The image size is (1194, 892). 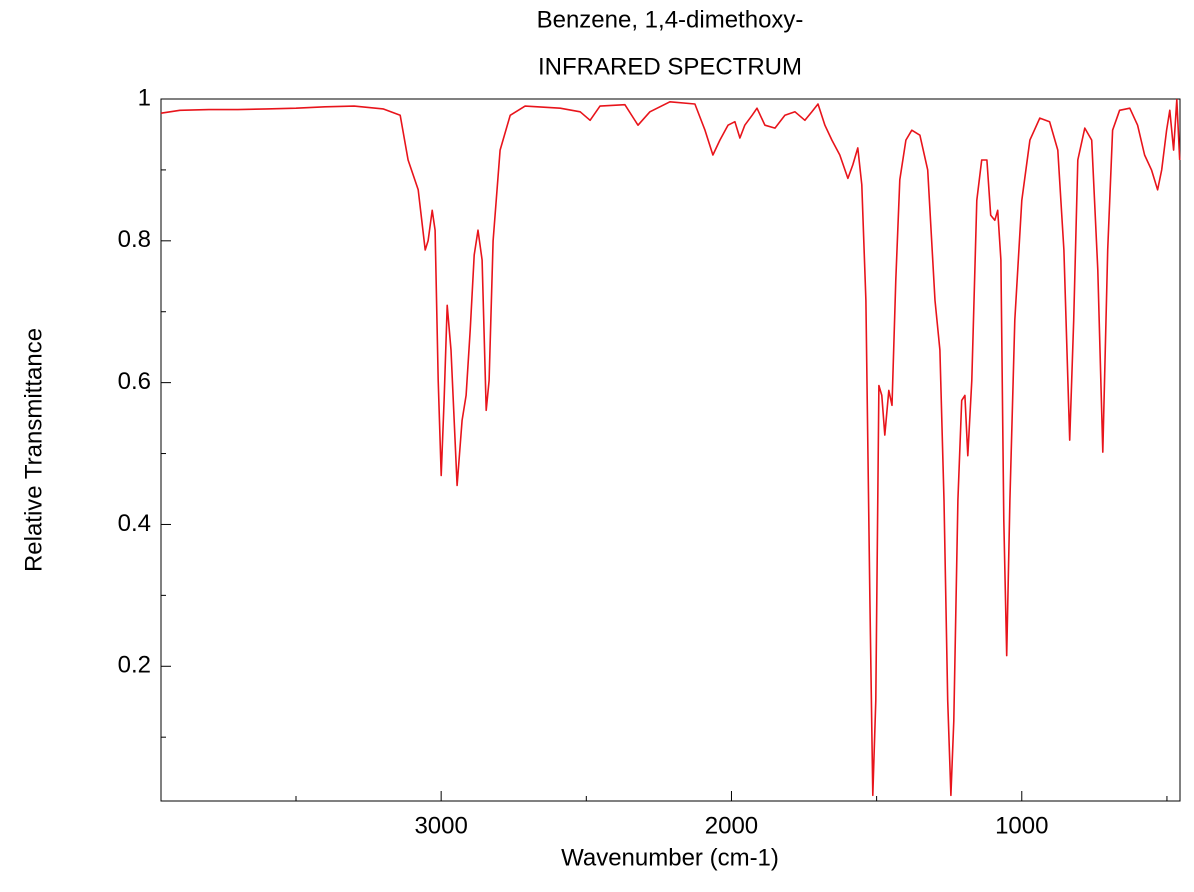 What do you see at coordinates (134, 523) in the screenshot?
I see `y-tick-label: 0.4` at bounding box center [134, 523].